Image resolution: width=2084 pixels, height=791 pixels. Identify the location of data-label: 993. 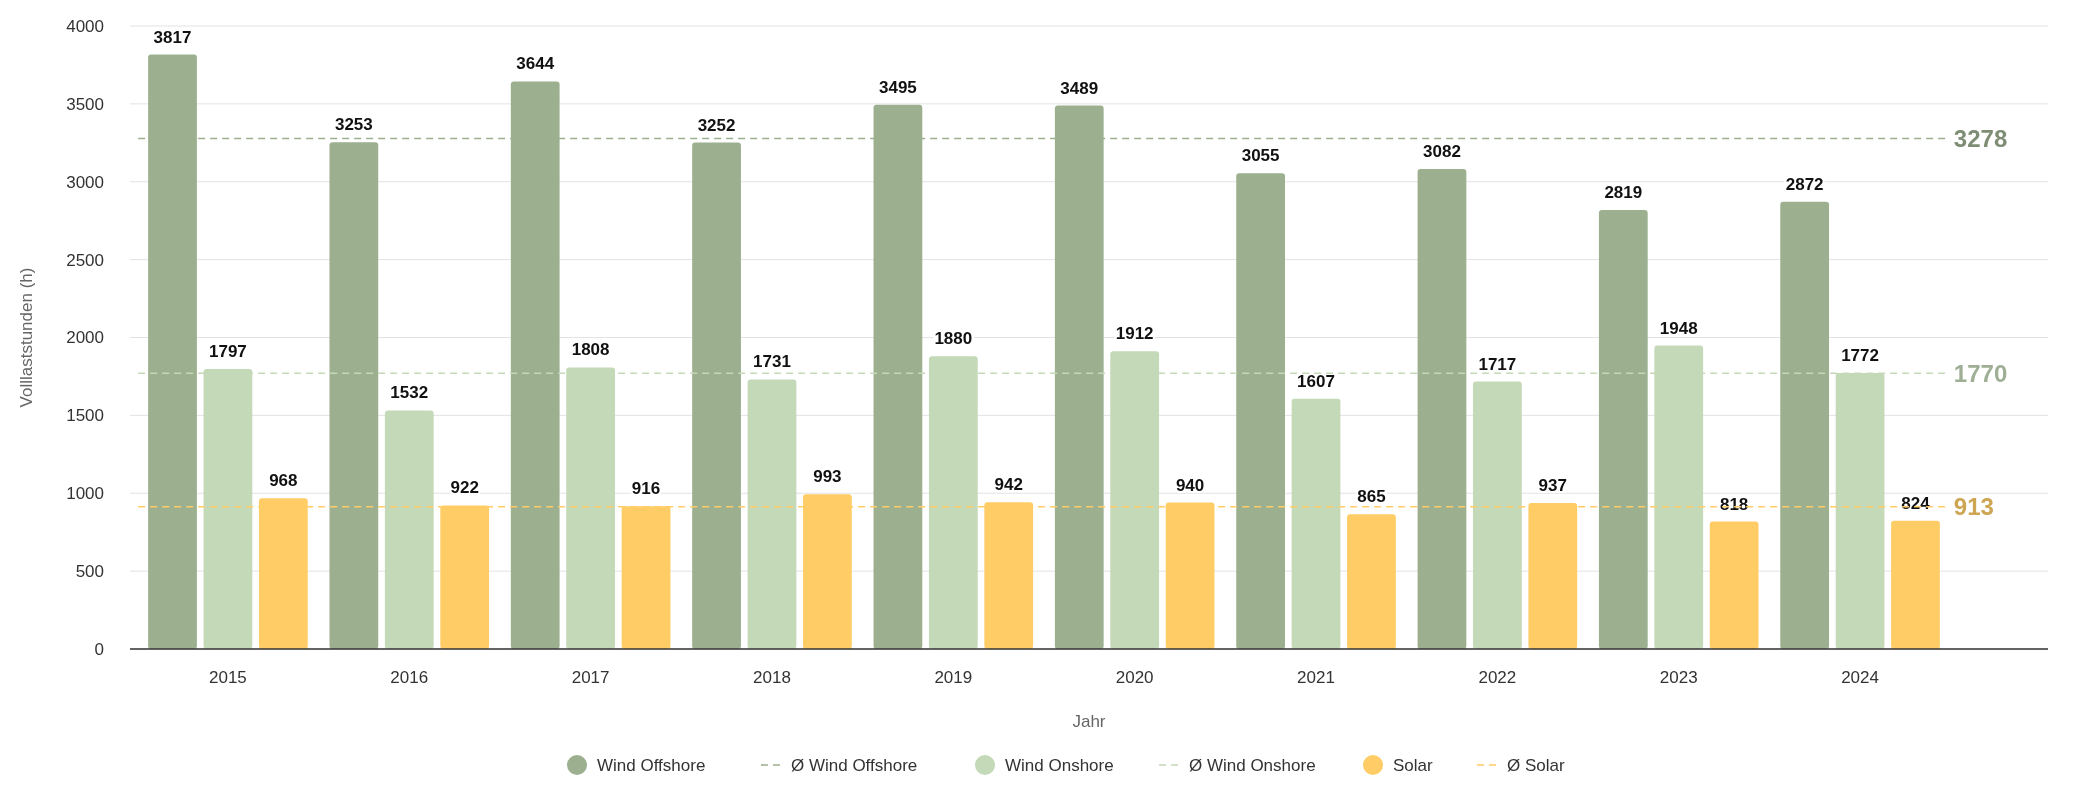
(827, 477).